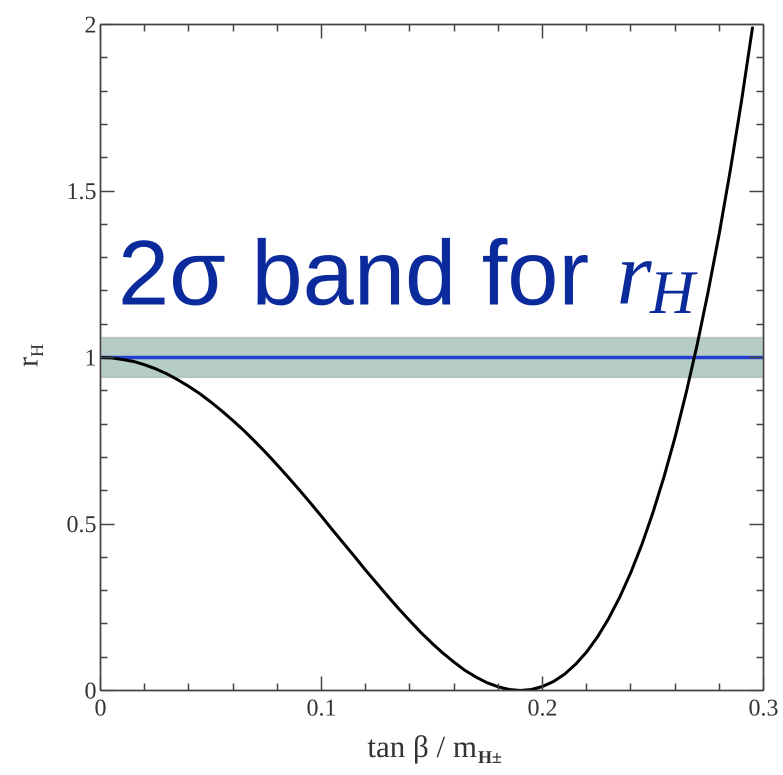  I want to click on x-tick-label: 0.2, so click(543, 709).